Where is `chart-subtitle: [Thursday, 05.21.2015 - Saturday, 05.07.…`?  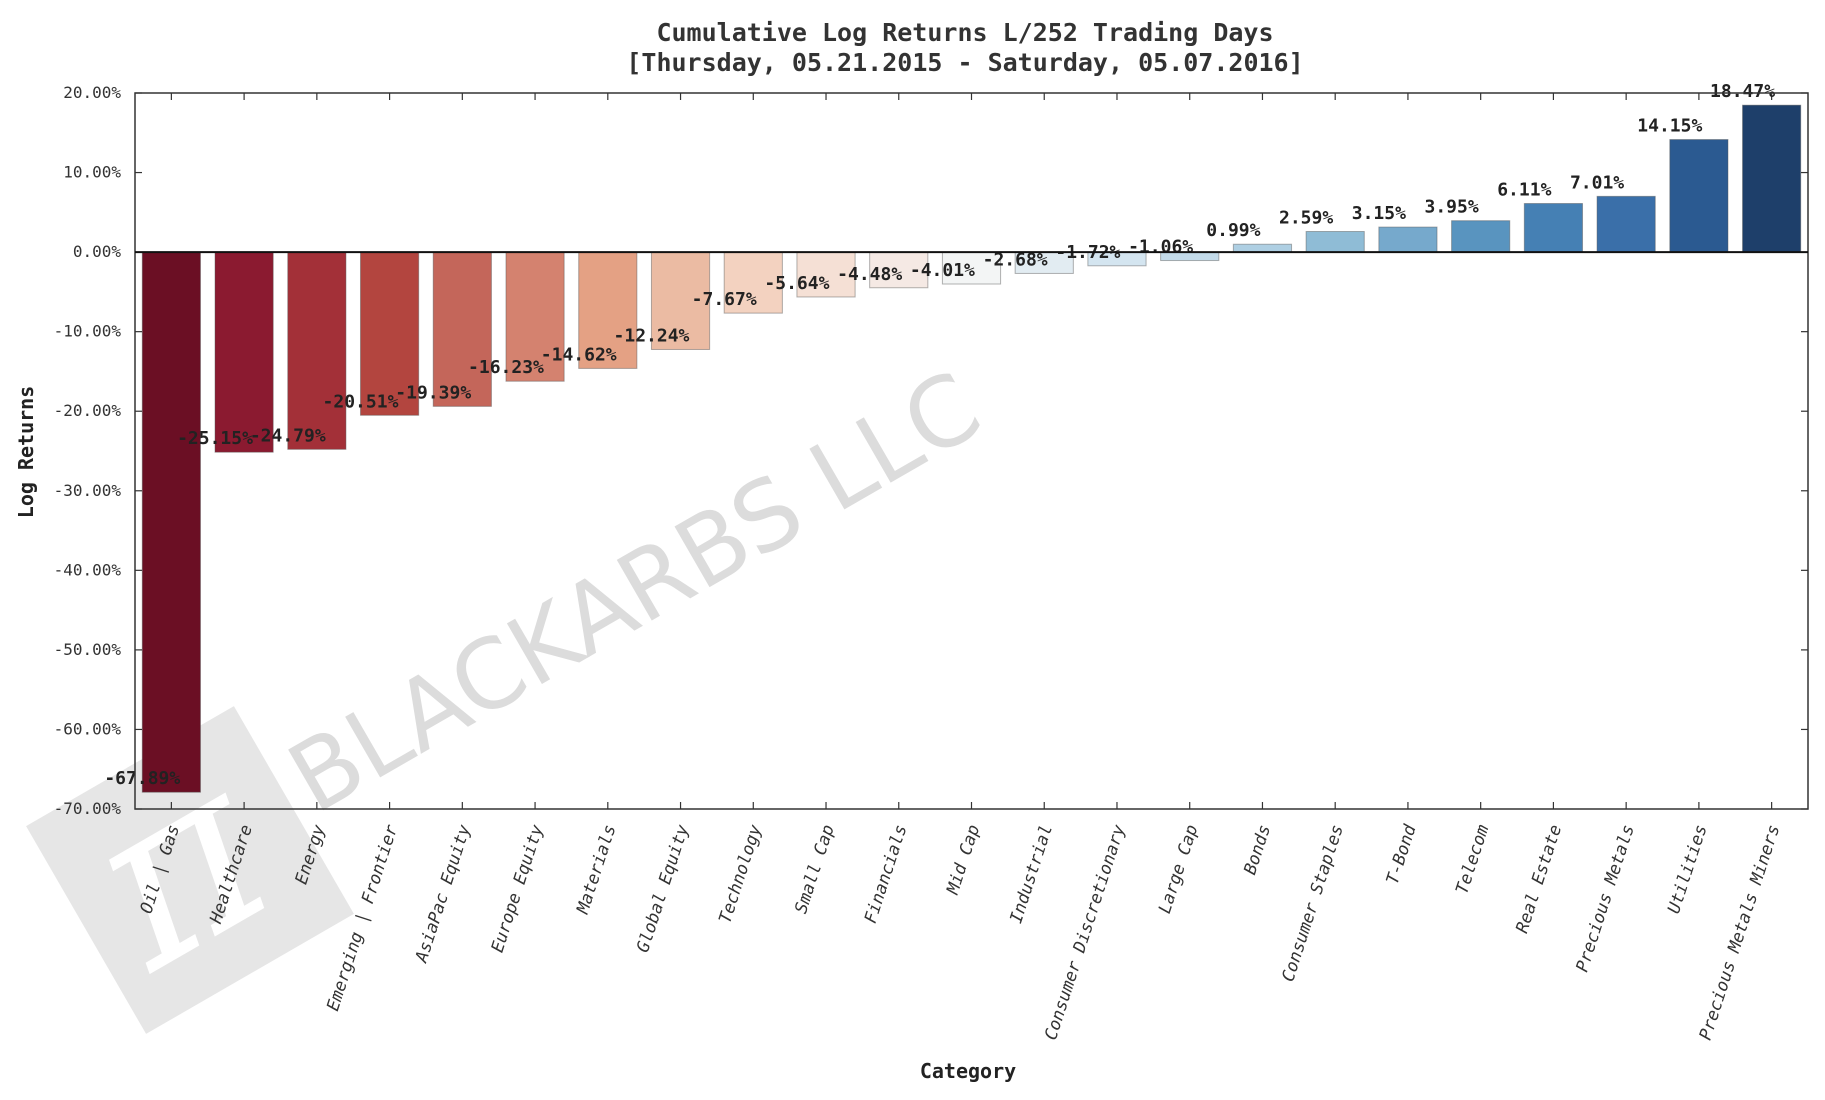
chart-subtitle: [Thursday, 05.21.2015 - Saturday, 05.07.… is located at coordinates (964, 62).